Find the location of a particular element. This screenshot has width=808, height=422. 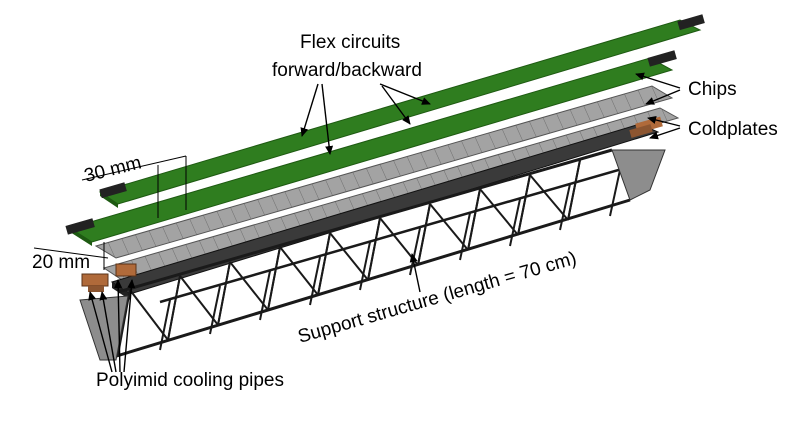

label-chips: Chips is located at coordinates (712, 89).